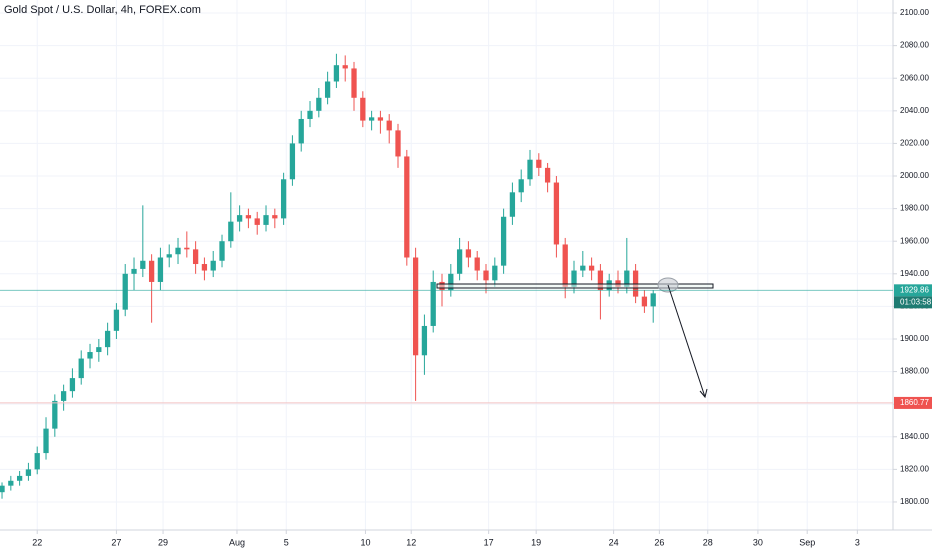 This screenshot has width=932, height=550. What do you see at coordinates (914, 371) in the screenshot?
I see `y-tick-label: 1880.00` at bounding box center [914, 371].